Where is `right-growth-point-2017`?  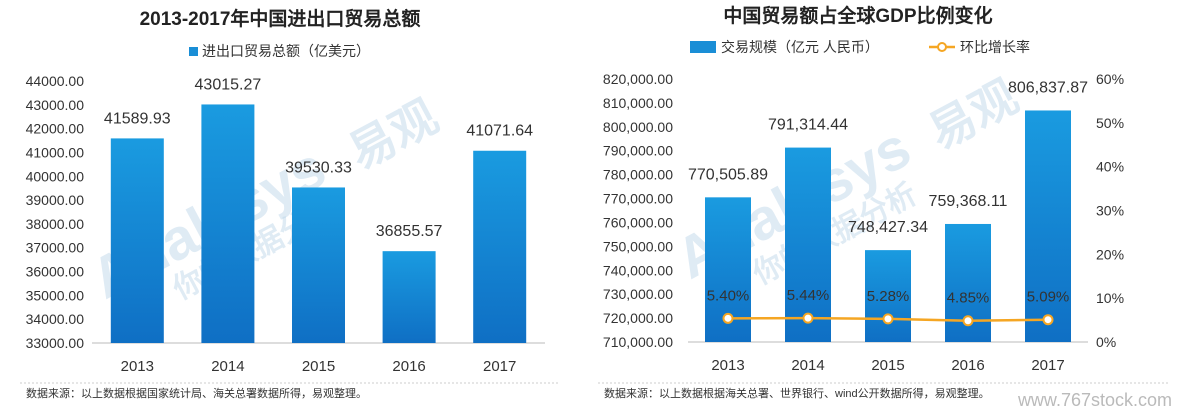
right-growth-point-2017 is located at coordinates (1048, 320).